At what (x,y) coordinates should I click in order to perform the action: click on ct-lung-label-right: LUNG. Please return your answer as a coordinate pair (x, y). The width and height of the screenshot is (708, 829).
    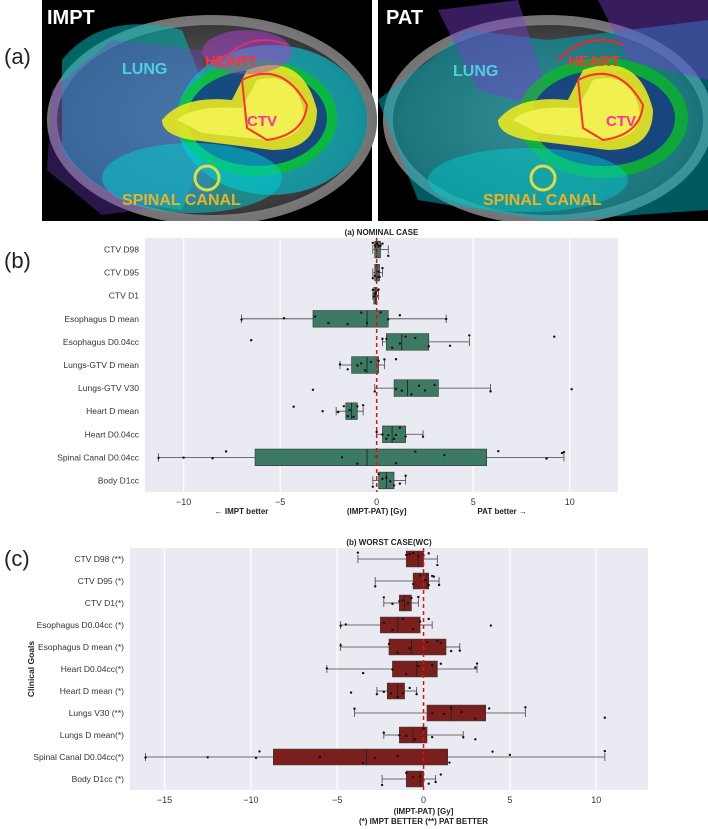
    Looking at the image, I should click on (475, 71).